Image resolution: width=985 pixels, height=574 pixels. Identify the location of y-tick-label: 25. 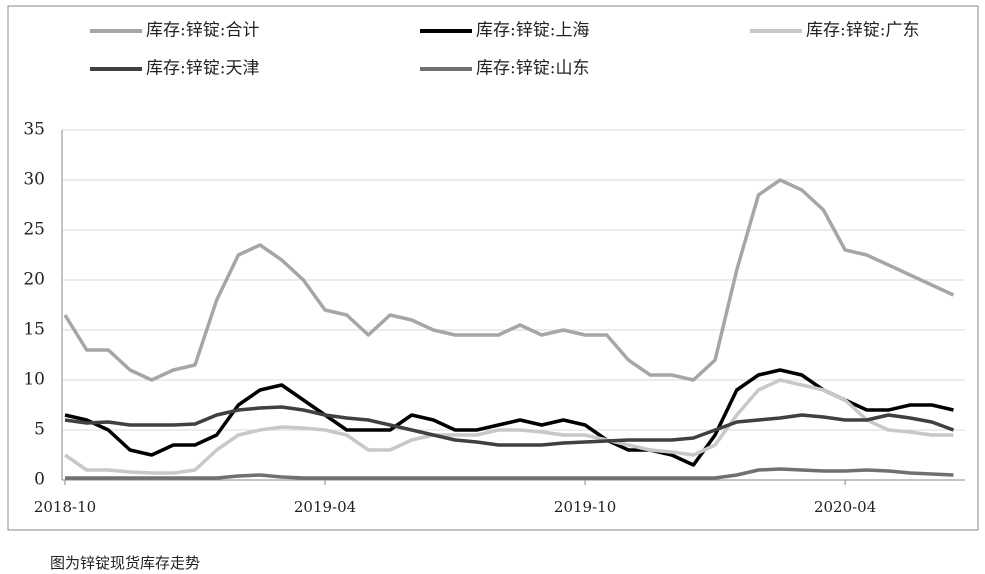
(34, 230).